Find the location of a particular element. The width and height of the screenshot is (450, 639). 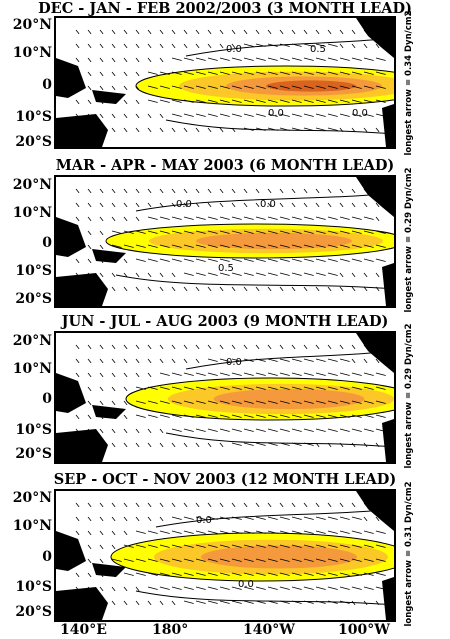

panel-4-lat-10n: 10°N is located at coordinates (32, 526).